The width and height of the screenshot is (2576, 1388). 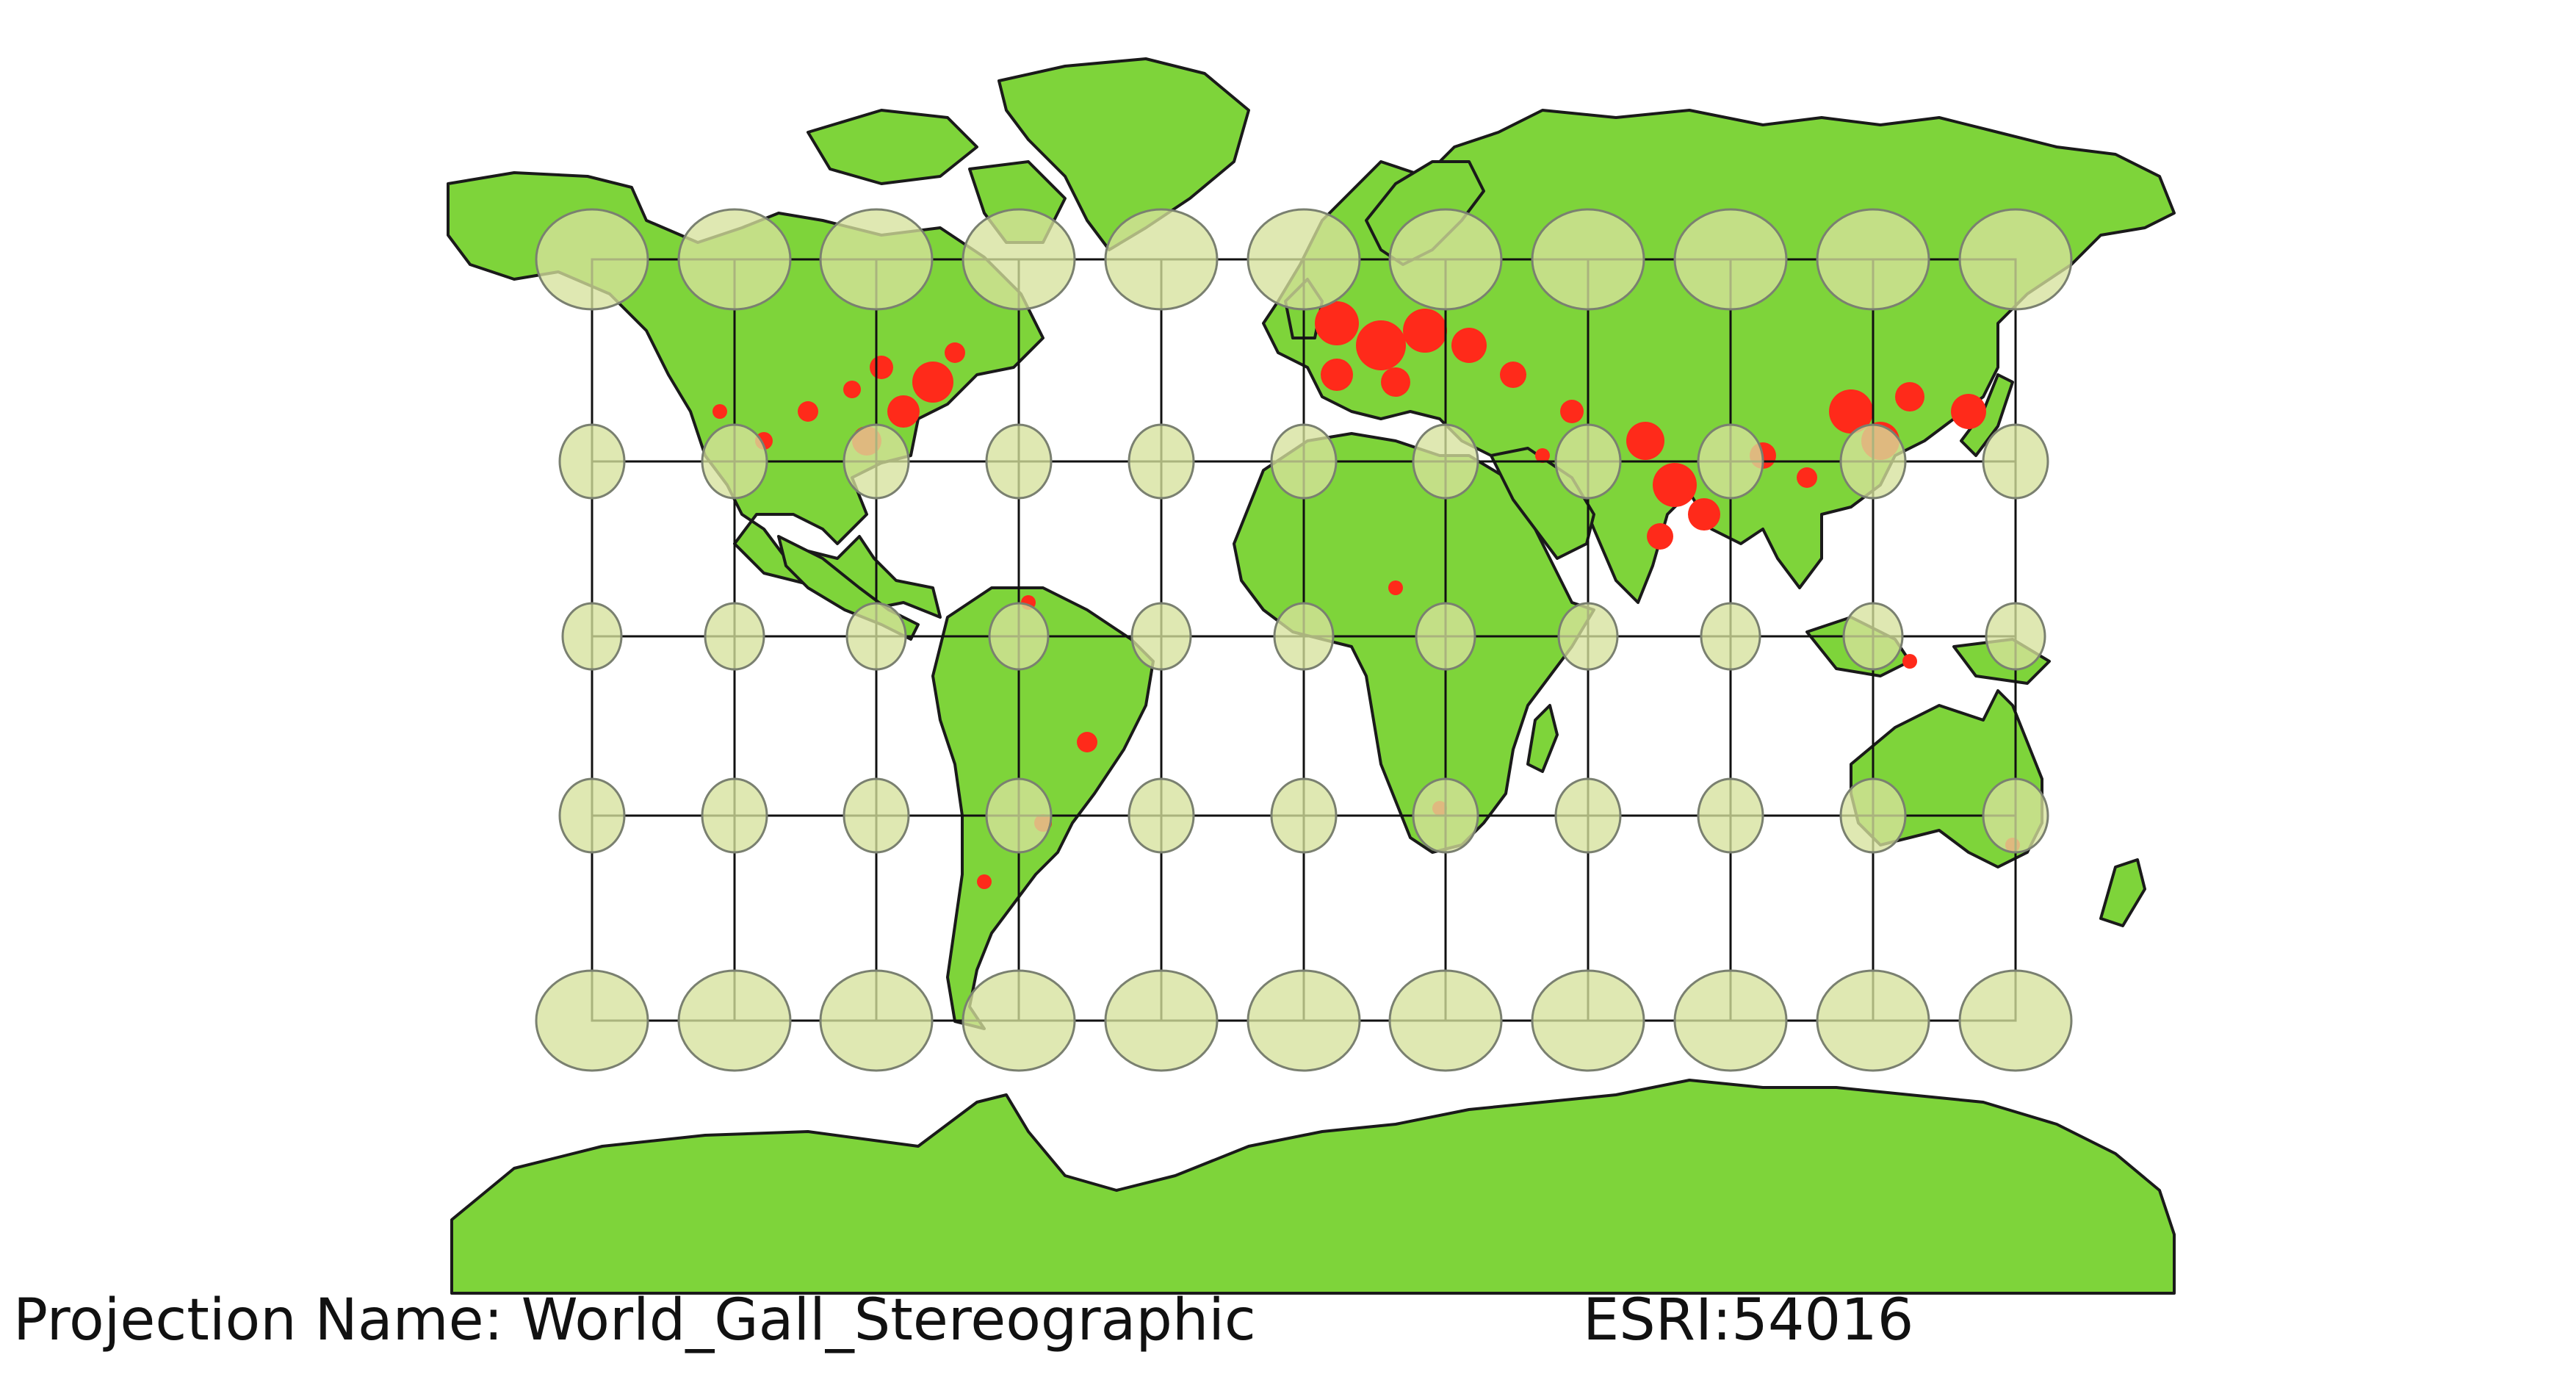 What do you see at coordinates (1749, 1320) in the screenshot?
I see `crs-code-label: ESRI:54016` at bounding box center [1749, 1320].